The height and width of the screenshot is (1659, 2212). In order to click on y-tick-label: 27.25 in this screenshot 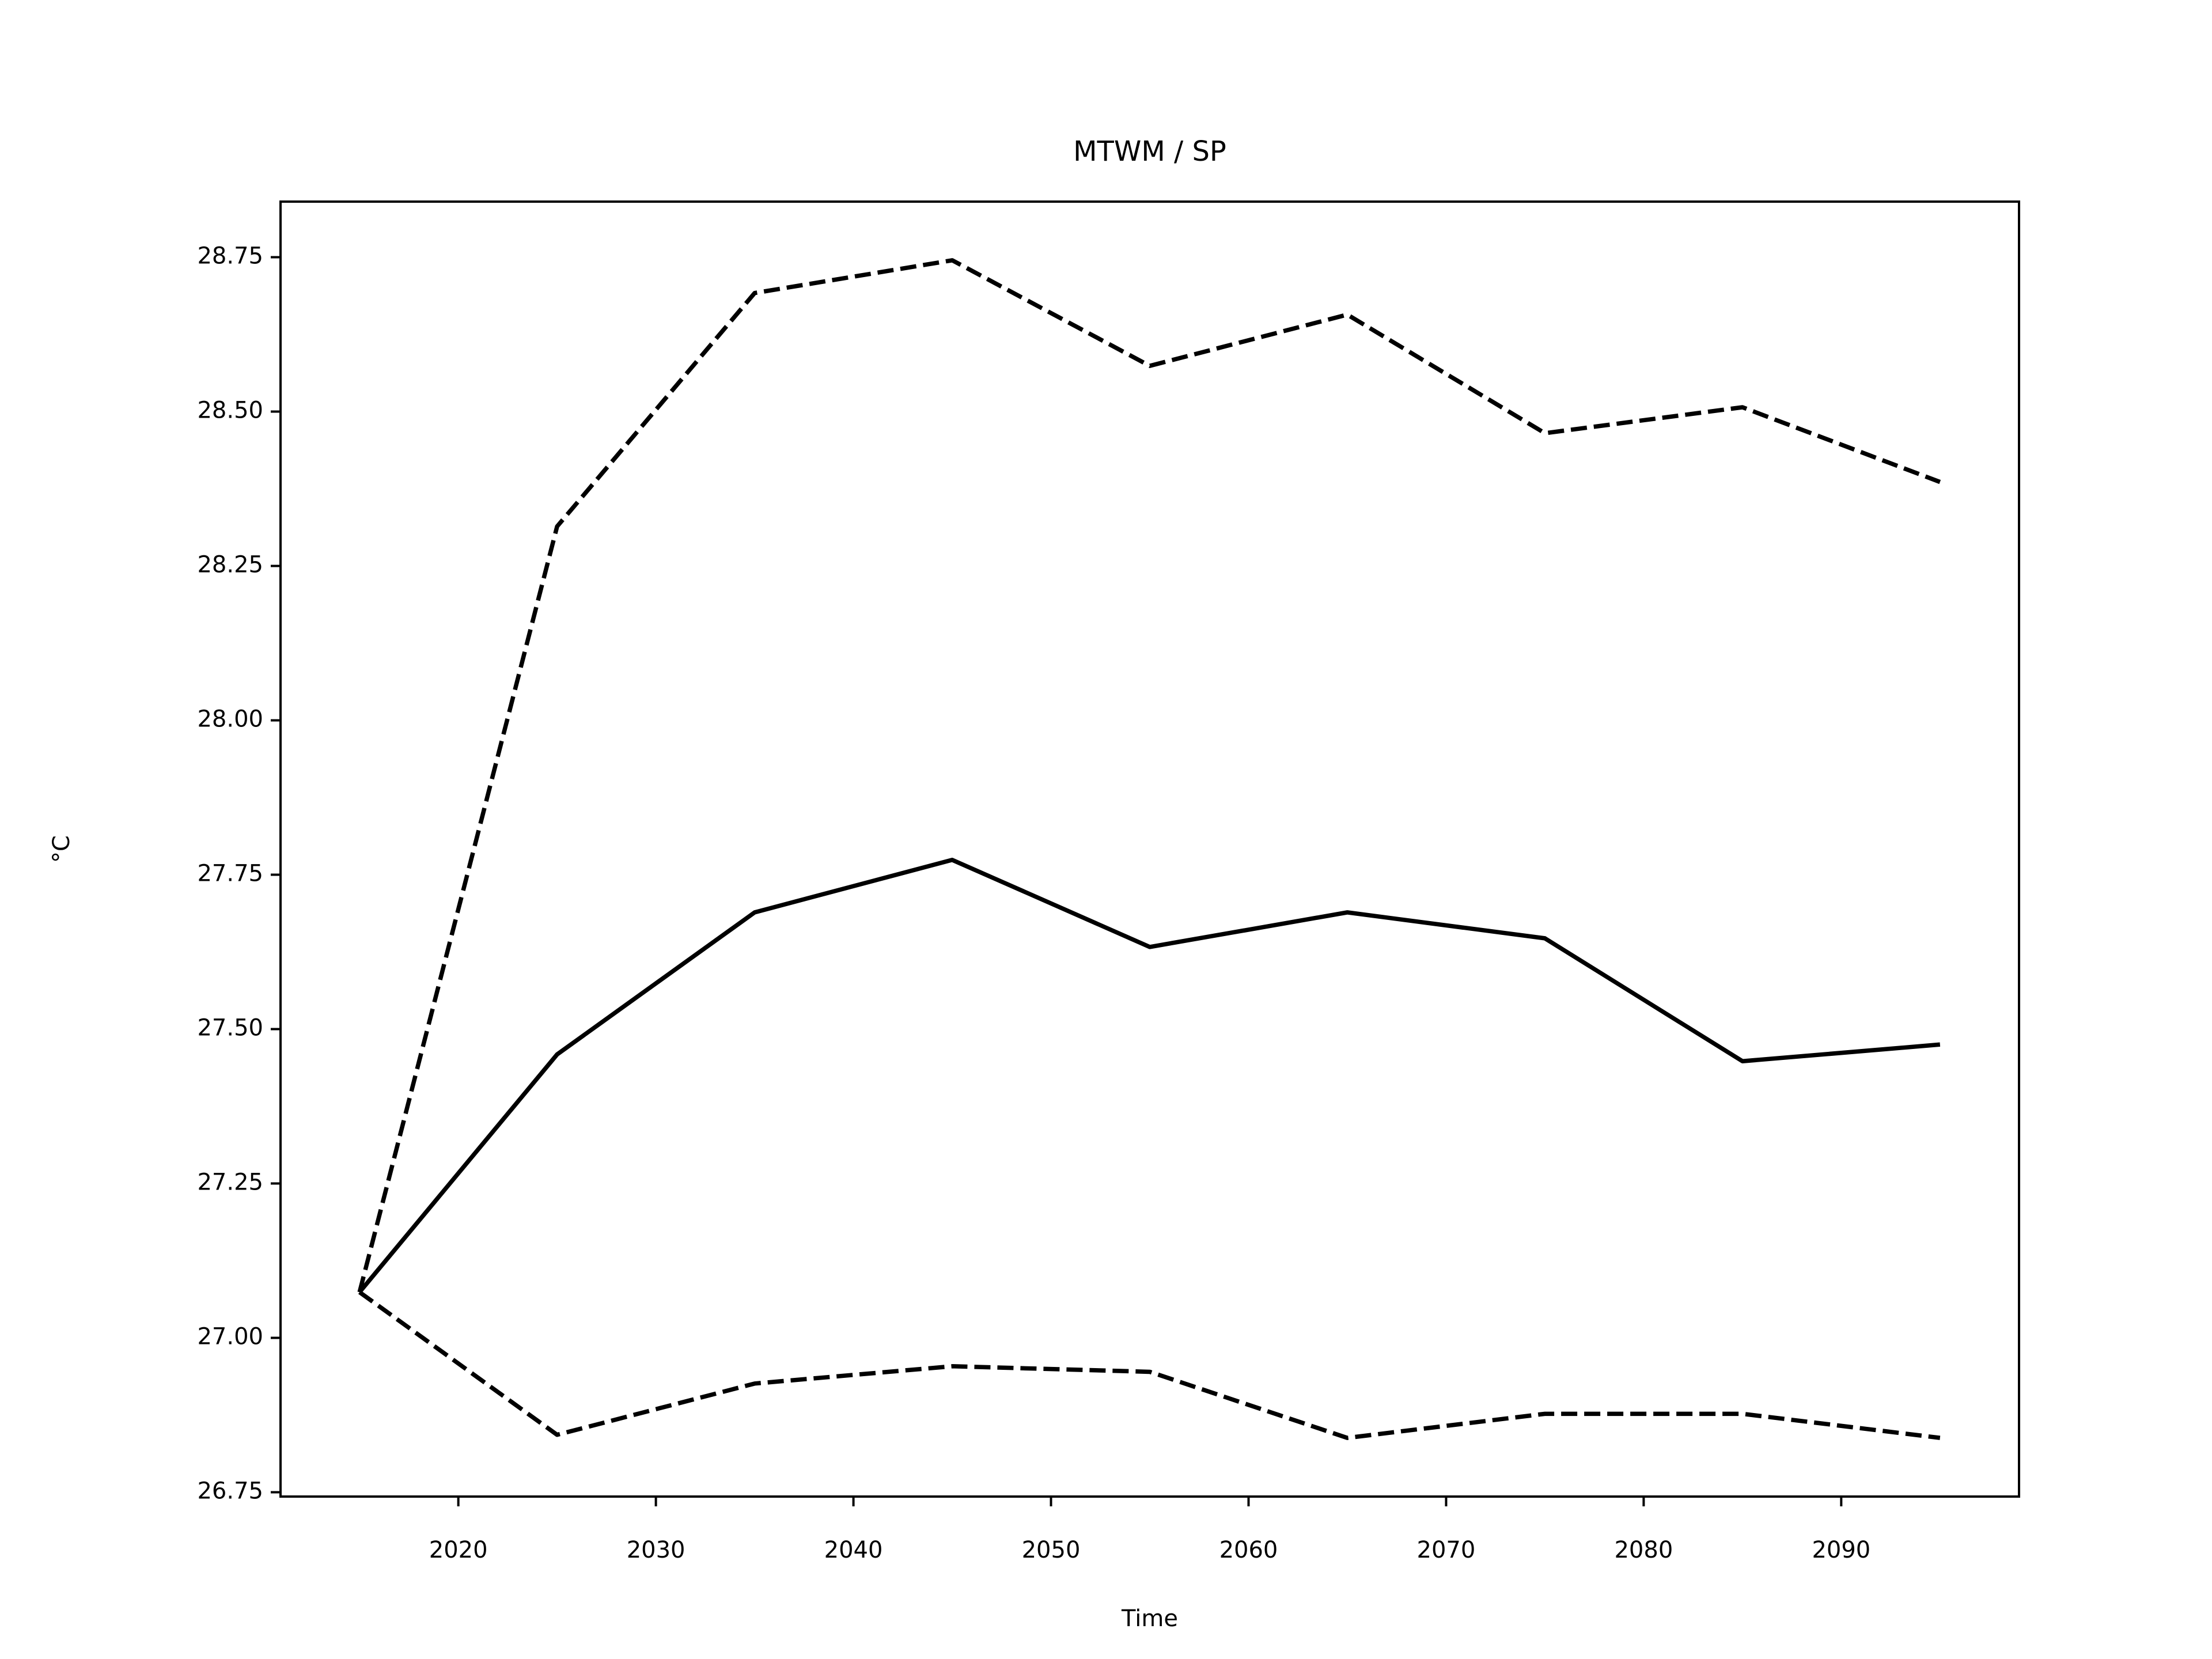, I will do `click(230, 1182)`.